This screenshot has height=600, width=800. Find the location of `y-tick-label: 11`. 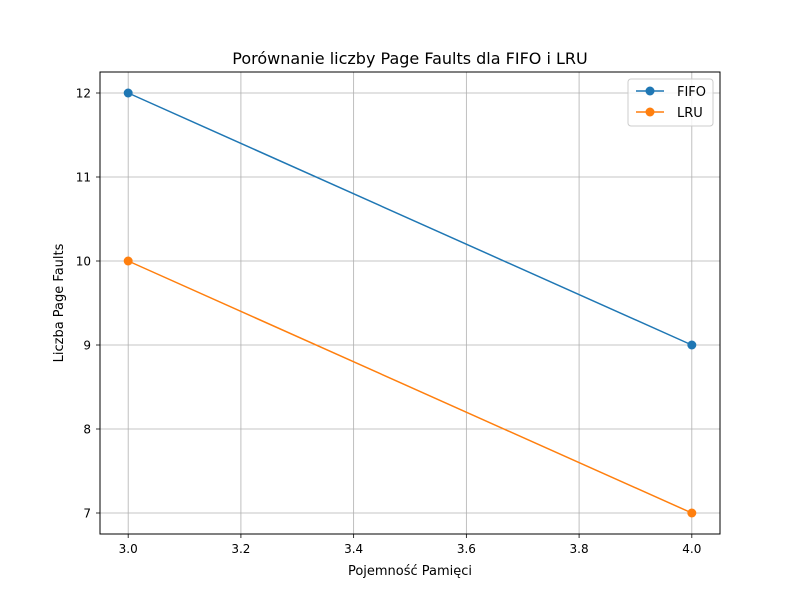

y-tick-label: 11 is located at coordinates (83, 178).